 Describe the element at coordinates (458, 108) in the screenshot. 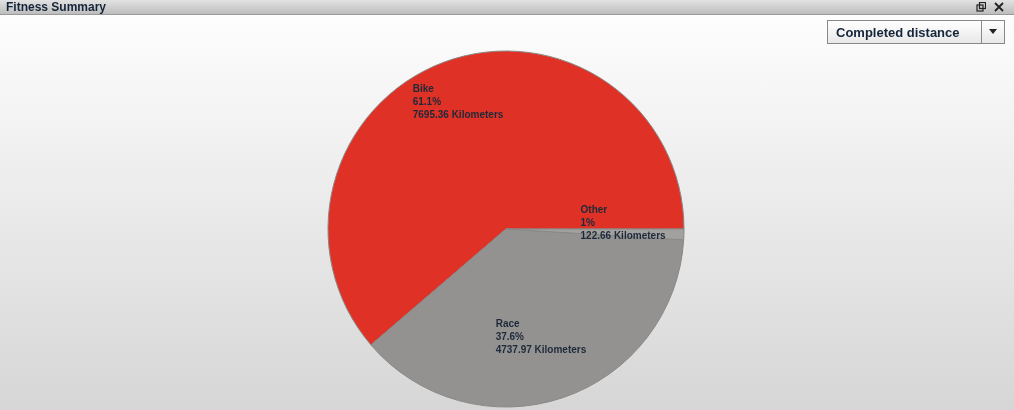

I see `data-label: 61.1% 7695.36 Kilometers` at that location.